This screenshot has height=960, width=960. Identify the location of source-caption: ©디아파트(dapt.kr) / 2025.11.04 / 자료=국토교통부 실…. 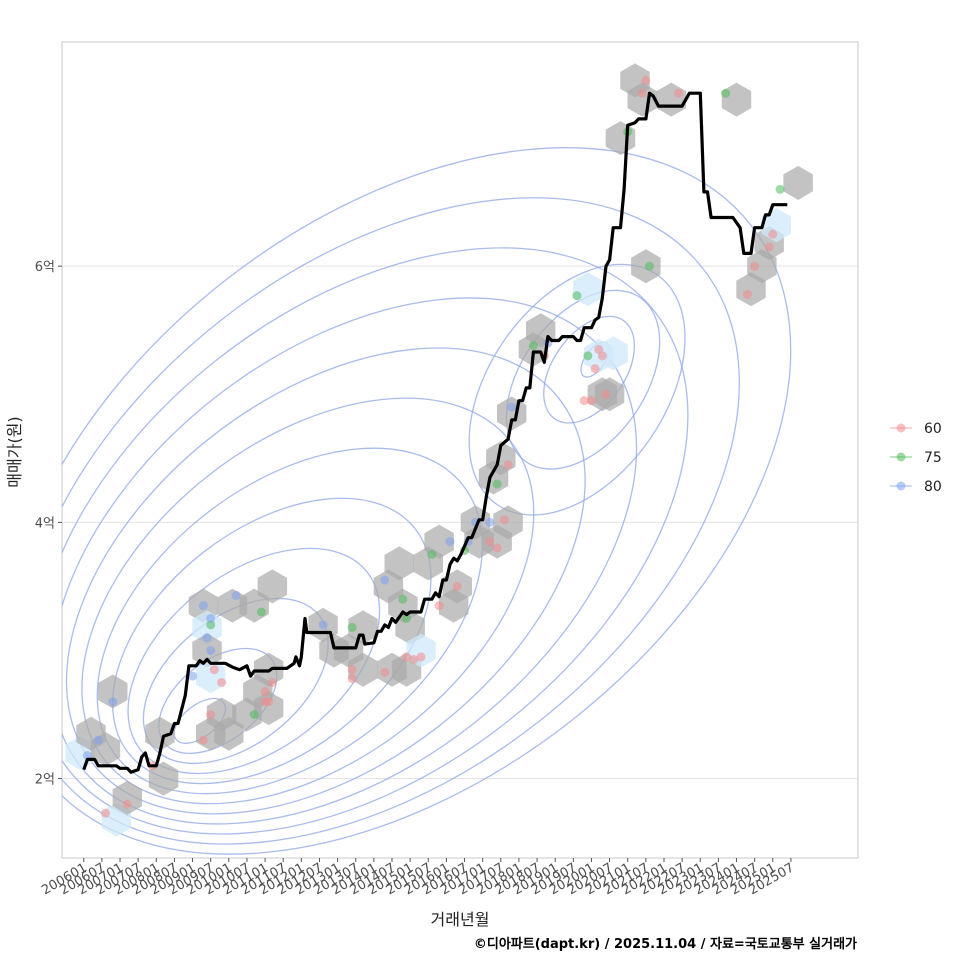
(665, 944).